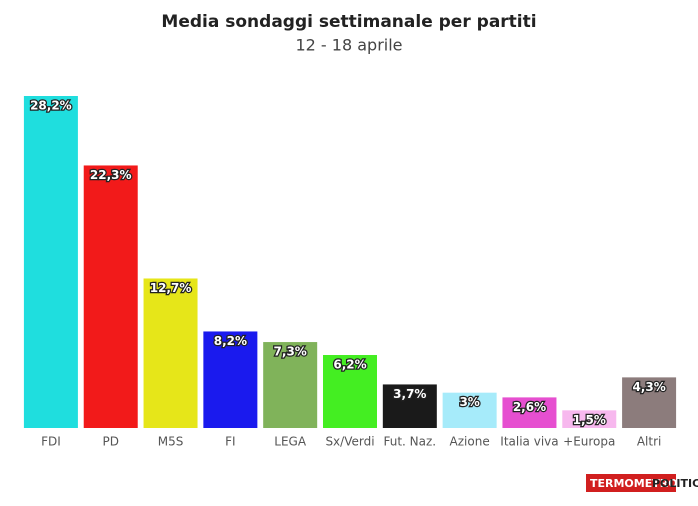 This screenshot has height=506, width=698. Describe the element at coordinates (171, 288) in the screenshot. I see `value-label: 12,7%` at that location.